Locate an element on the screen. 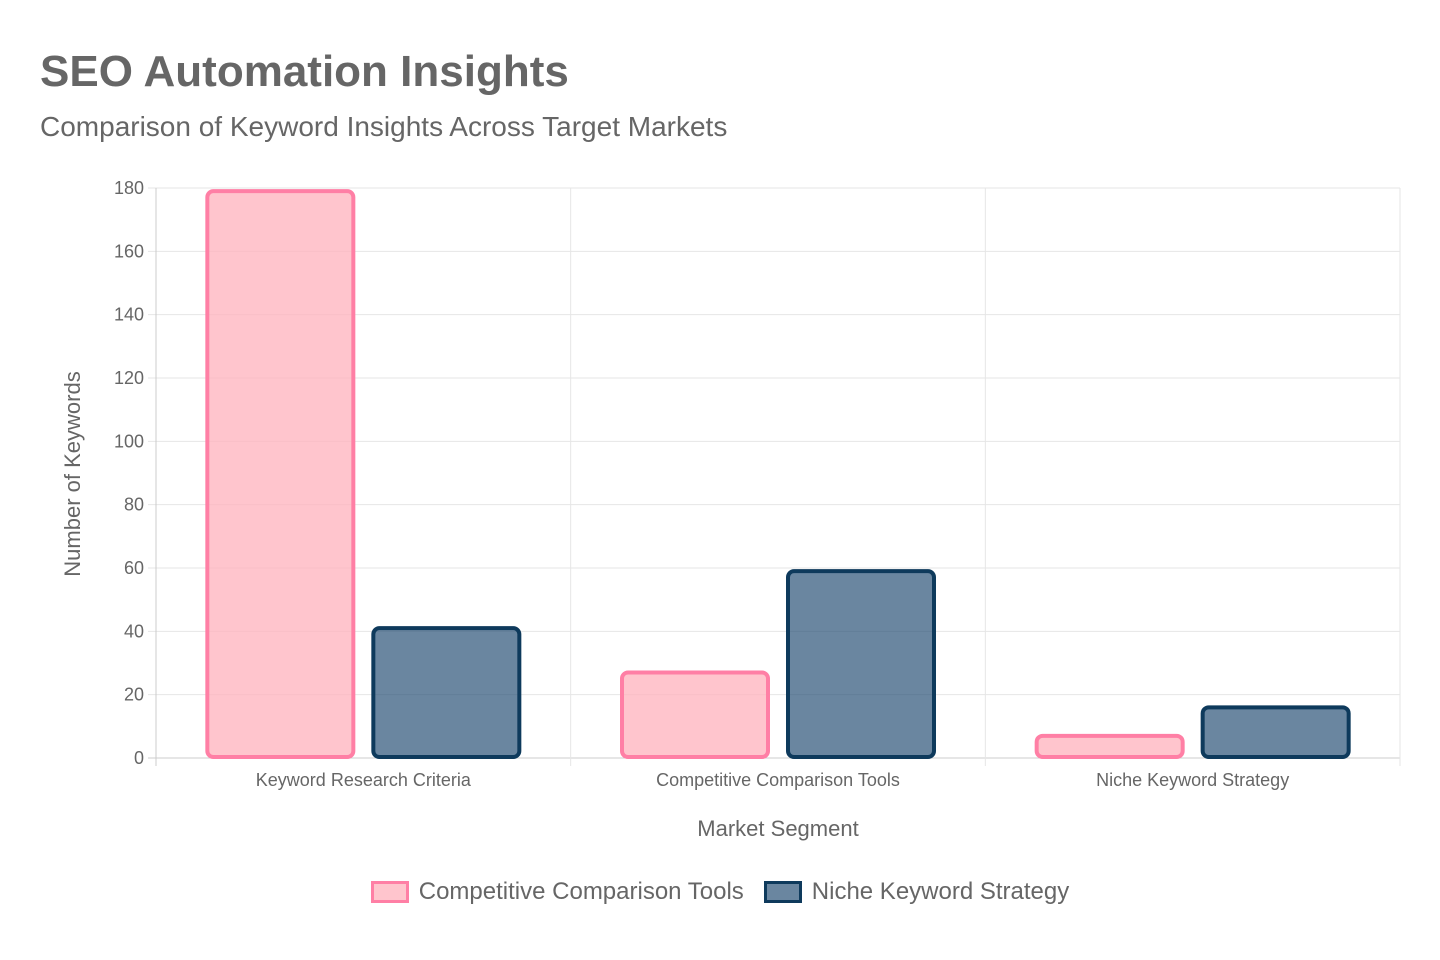 The image size is (1440, 960). legend-item-niche-keyword-strategy: Niche Keyword Strategy is located at coordinates (916, 892).